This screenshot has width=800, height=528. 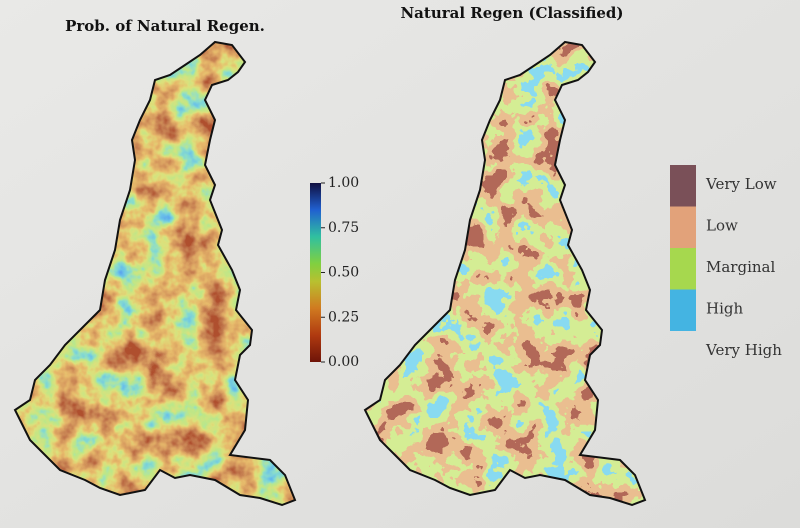 What do you see at coordinates (165, 26) in the screenshot?
I see `map-title: Prob. of Natural Regen.` at bounding box center [165, 26].